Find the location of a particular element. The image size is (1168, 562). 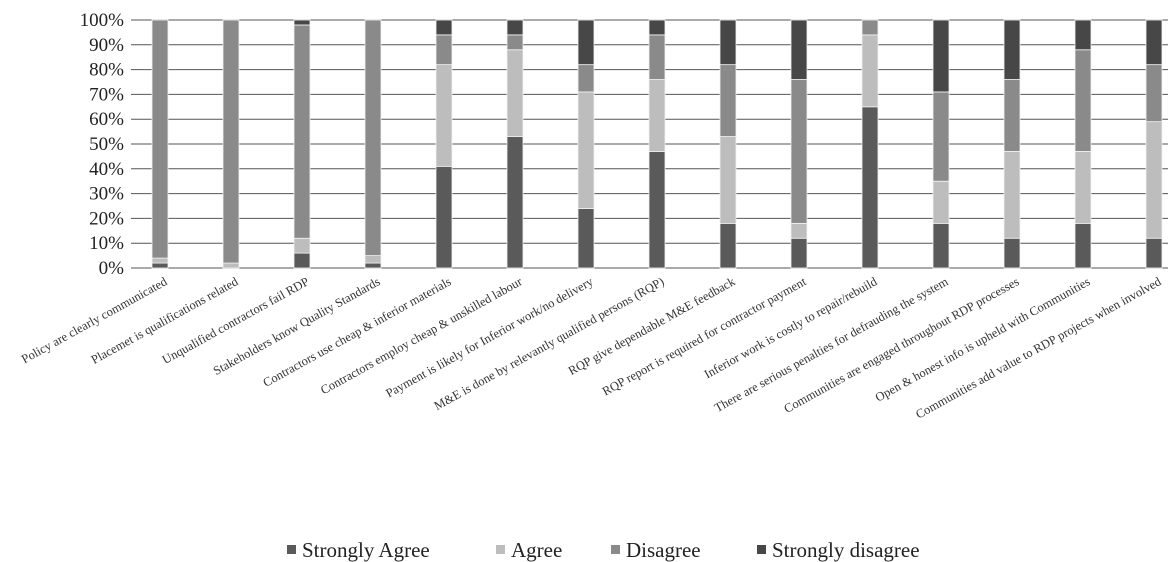

legend-label: Agree is located at coordinates (536, 550).